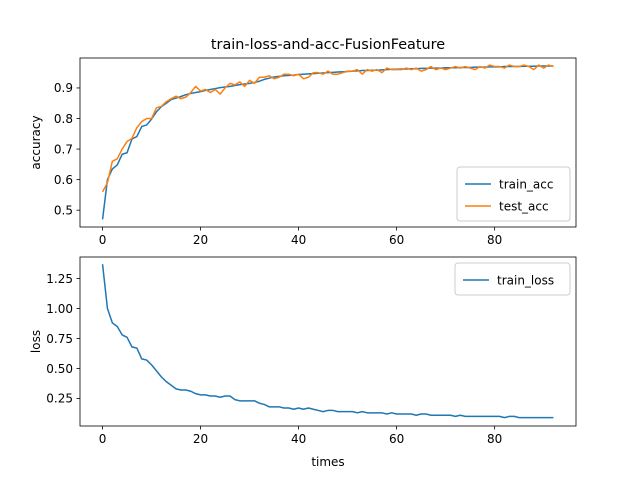 The image size is (640, 480). Describe the element at coordinates (36, 142) in the screenshot. I see `y-axis-label: accuracy` at that location.